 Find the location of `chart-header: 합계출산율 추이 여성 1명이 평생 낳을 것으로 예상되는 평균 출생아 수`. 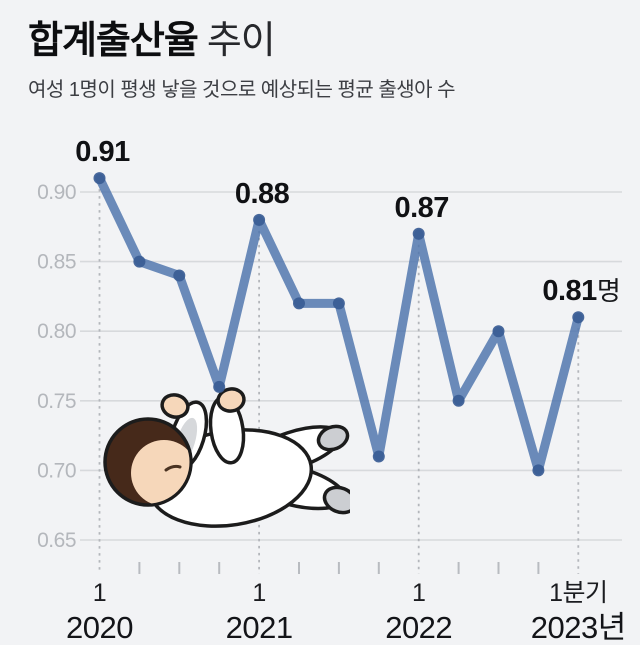

chart-header: 합계출산율 추이 여성 1명이 평생 낳을 것으로 예상되는 평균 출생아 수 is located at coordinates (320, 60).